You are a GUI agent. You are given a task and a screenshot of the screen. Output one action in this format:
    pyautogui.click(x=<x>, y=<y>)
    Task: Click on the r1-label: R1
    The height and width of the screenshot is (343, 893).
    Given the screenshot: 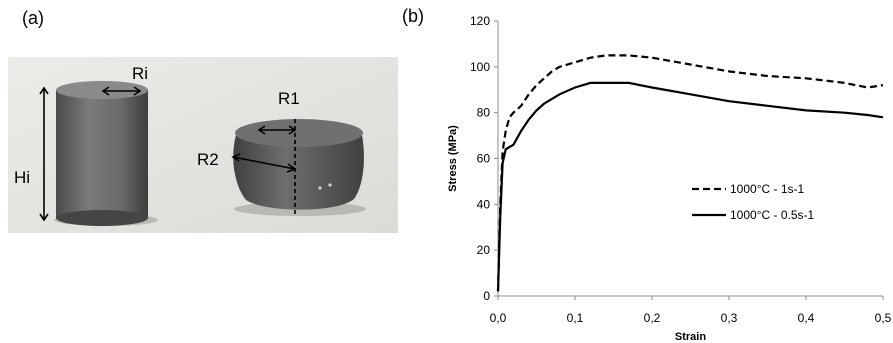 What is the action you would take?
    pyautogui.click(x=289, y=98)
    